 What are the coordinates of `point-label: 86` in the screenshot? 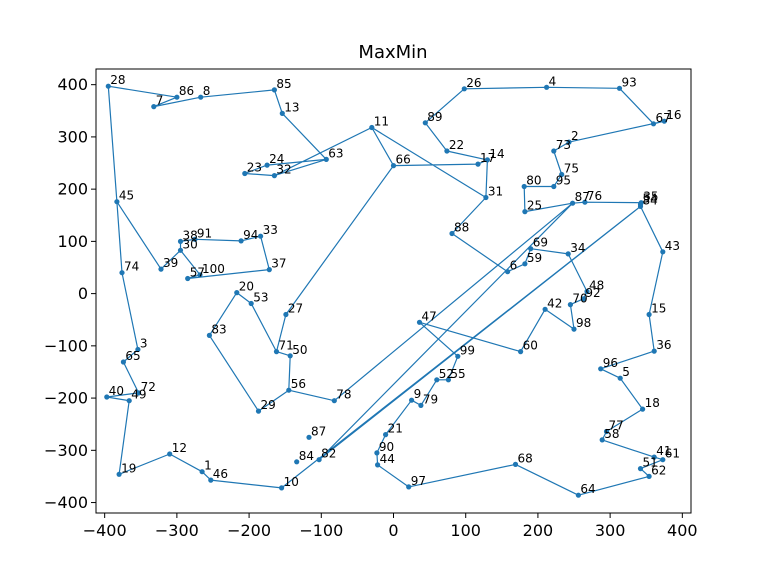 It's located at (186, 91).